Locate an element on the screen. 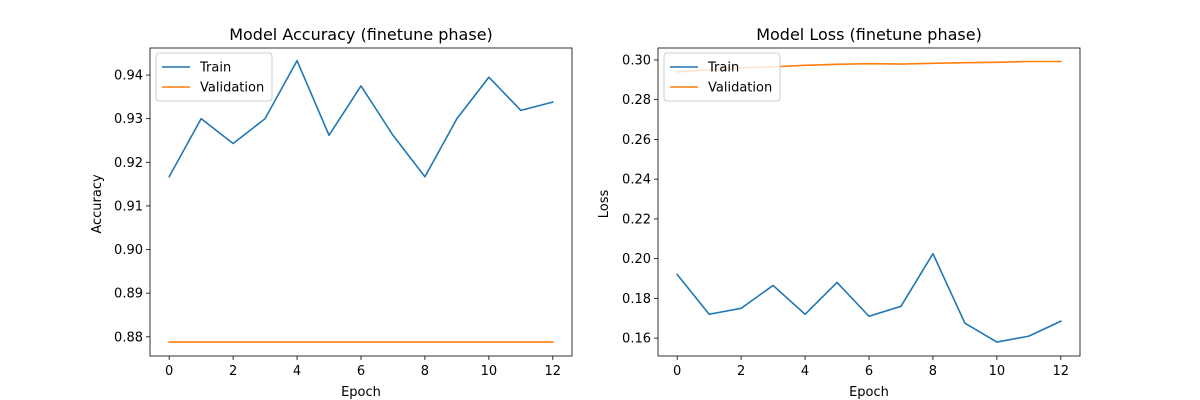  accuracy-legend-box is located at coordinates (214, 77).